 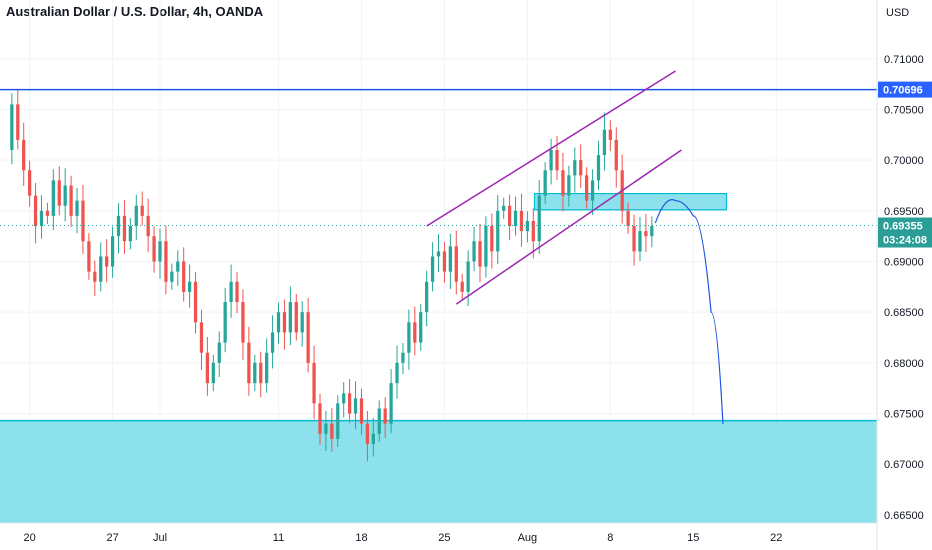 What do you see at coordinates (904, 161) in the screenshot?
I see `y-tick-label: 0.70000` at bounding box center [904, 161].